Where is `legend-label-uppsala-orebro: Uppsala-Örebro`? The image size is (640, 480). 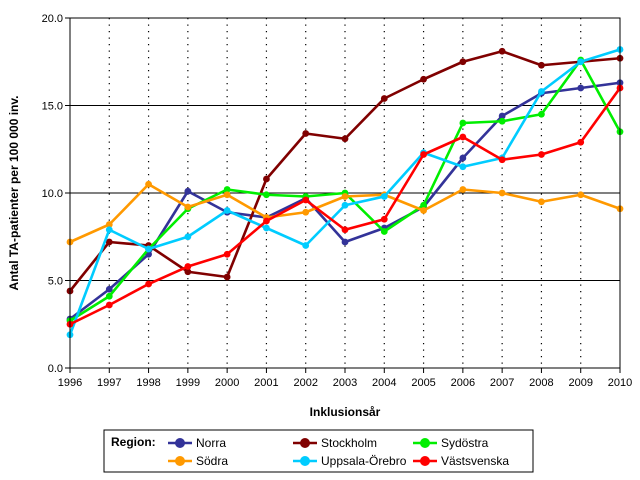 legend-label-uppsala-orebro: Uppsala-Örebro is located at coordinates (364, 461).